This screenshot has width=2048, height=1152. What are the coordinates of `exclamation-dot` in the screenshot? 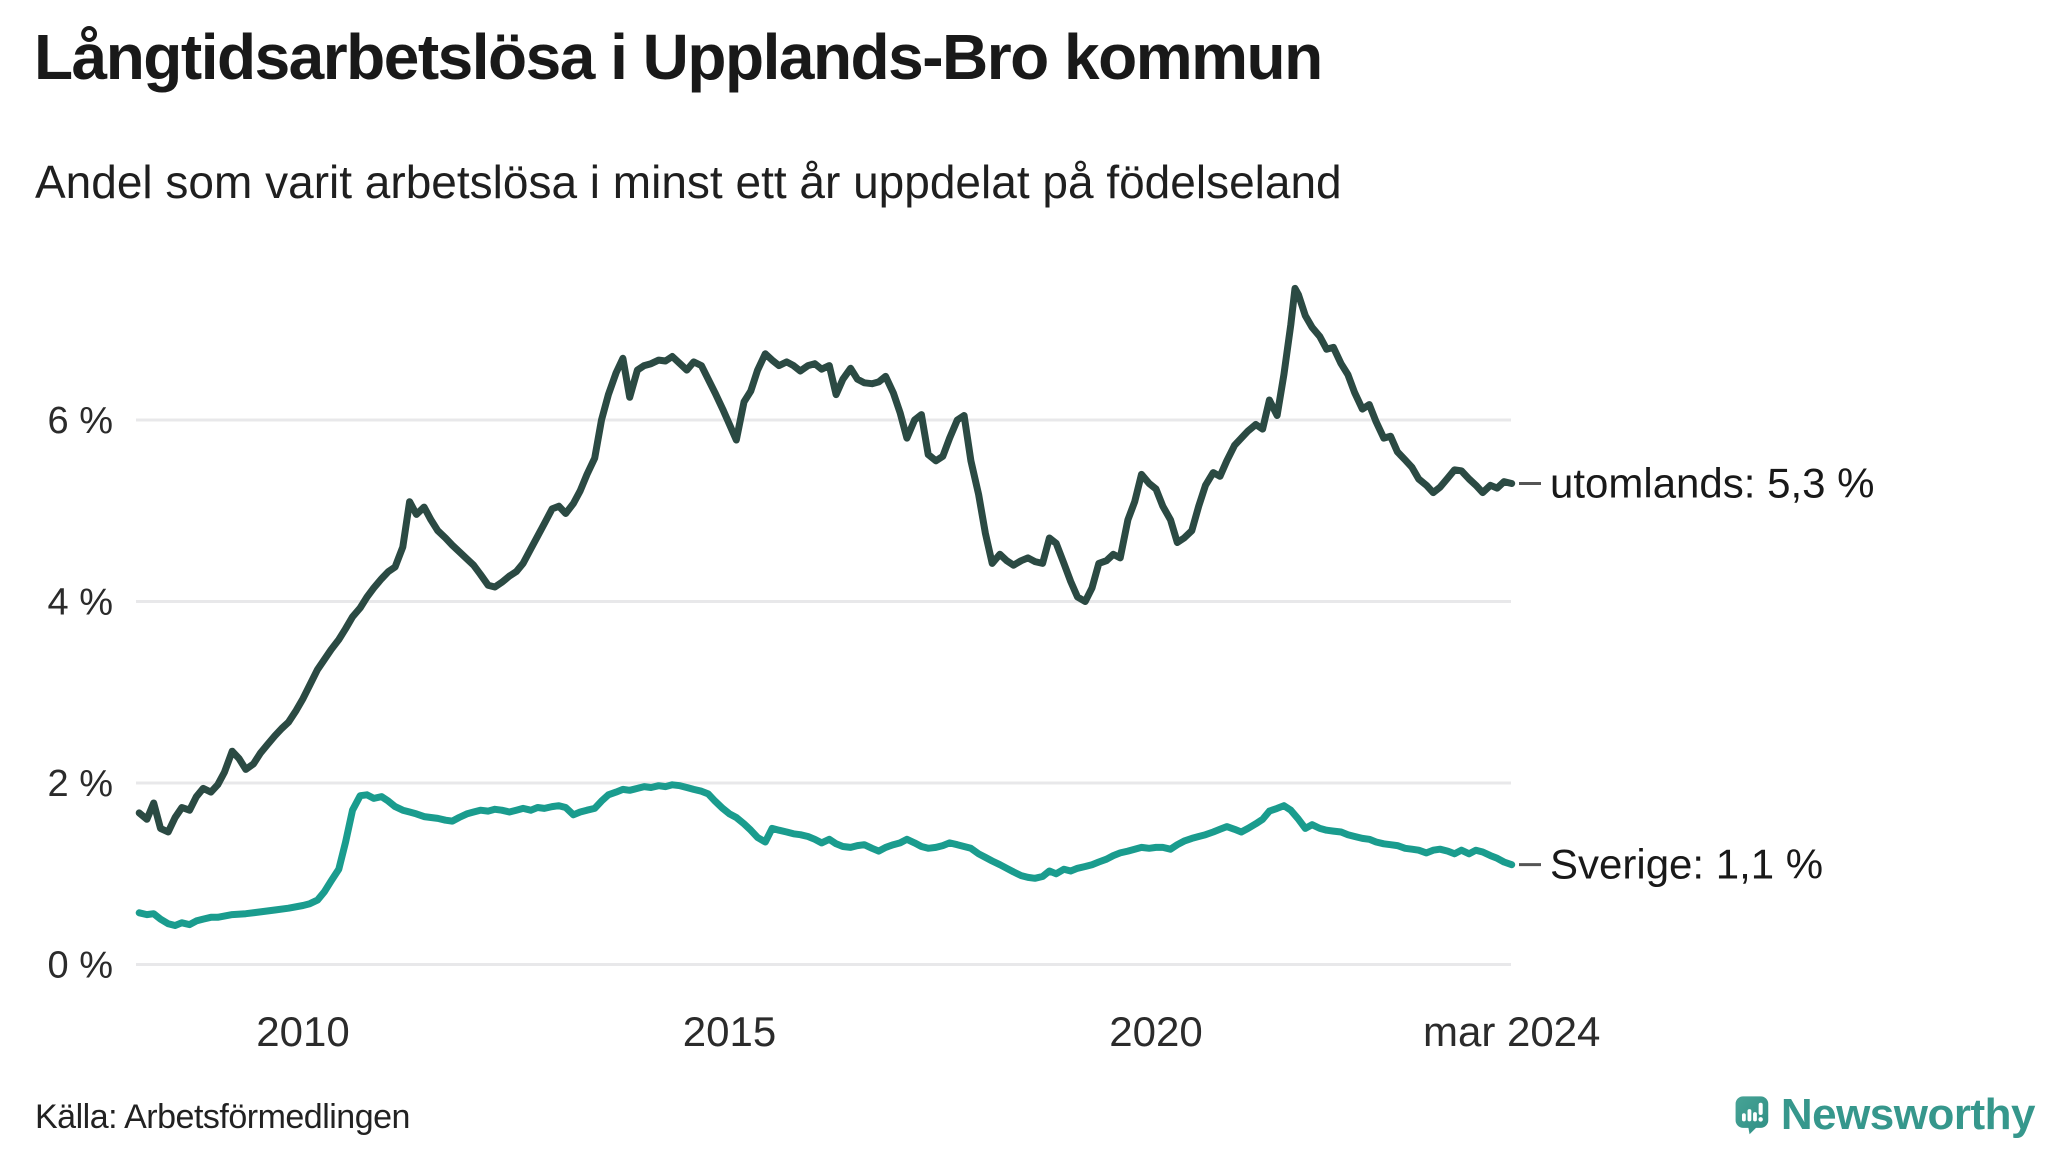 It's located at (1760, 1119).